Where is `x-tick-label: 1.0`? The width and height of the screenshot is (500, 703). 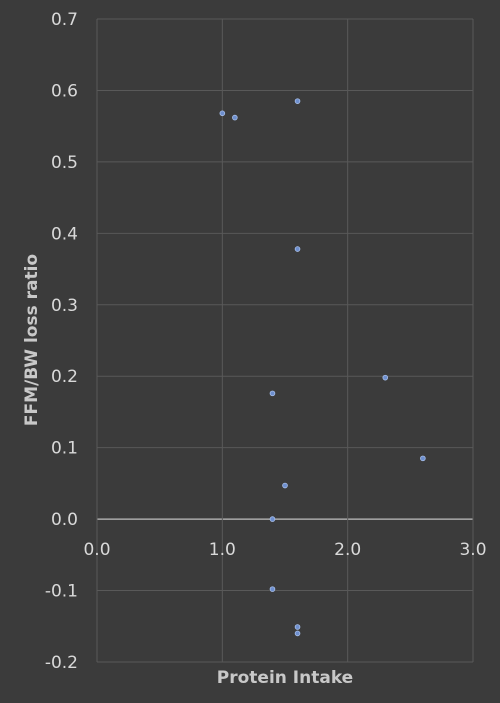 x-tick-label: 1.0 is located at coordinates (222, 550).